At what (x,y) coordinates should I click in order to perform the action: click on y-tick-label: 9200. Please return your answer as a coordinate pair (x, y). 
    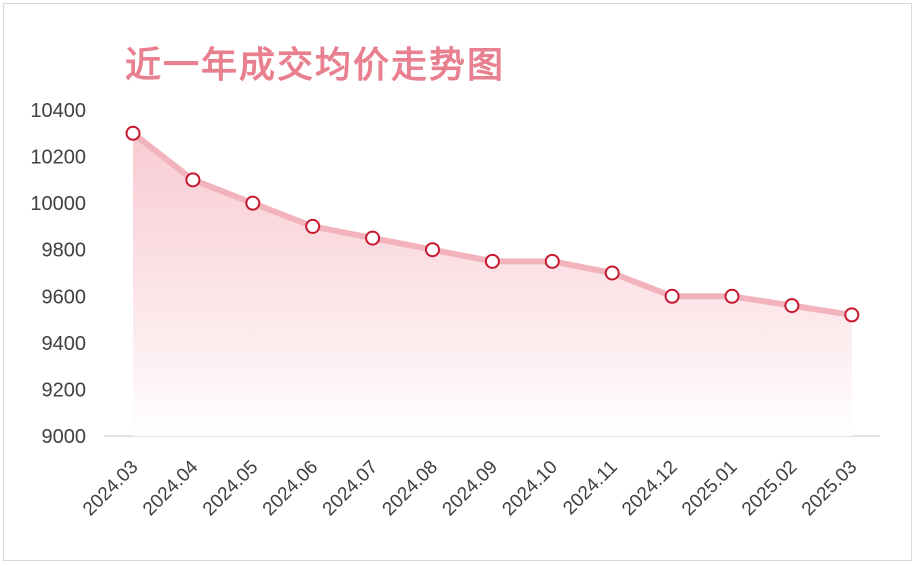
    Looking at the image, I should click on (64, 390).